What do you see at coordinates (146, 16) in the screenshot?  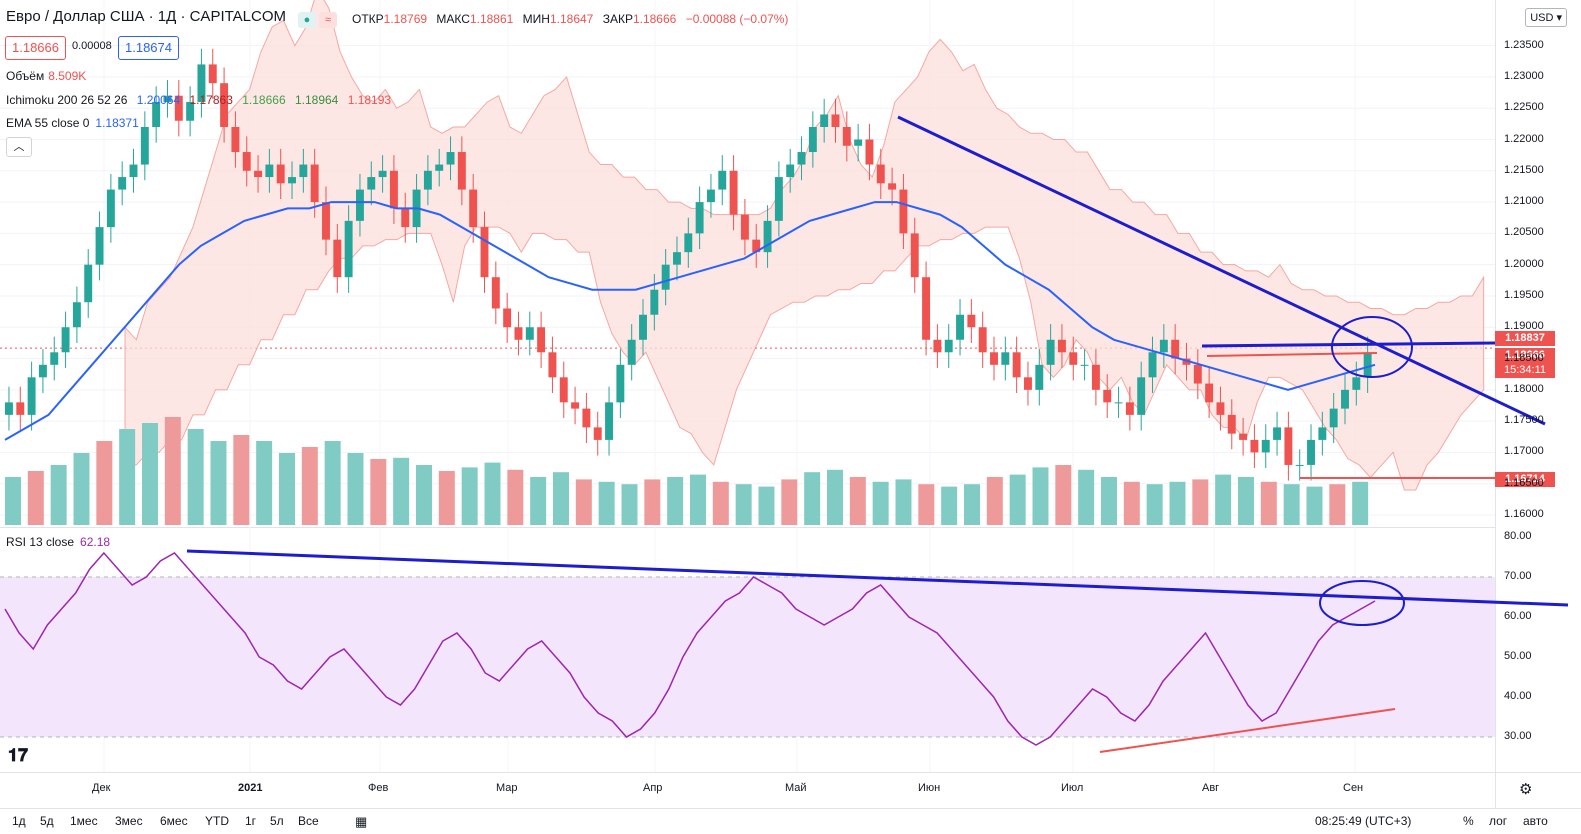 I see `symbol-title: Евро / Доллар США · 1Д · CAPITALCOM` at bounding box center [146, 16].